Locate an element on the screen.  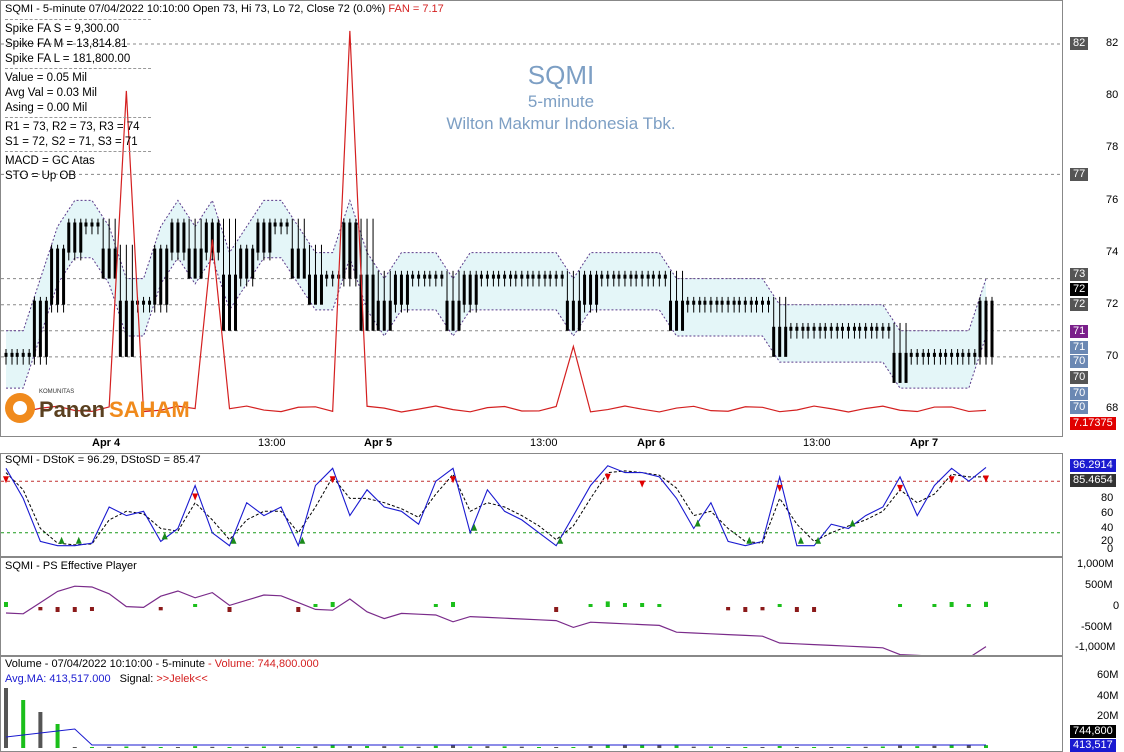
stoch-k-tag: 96.2914 is located at coordinates (1093, 465).